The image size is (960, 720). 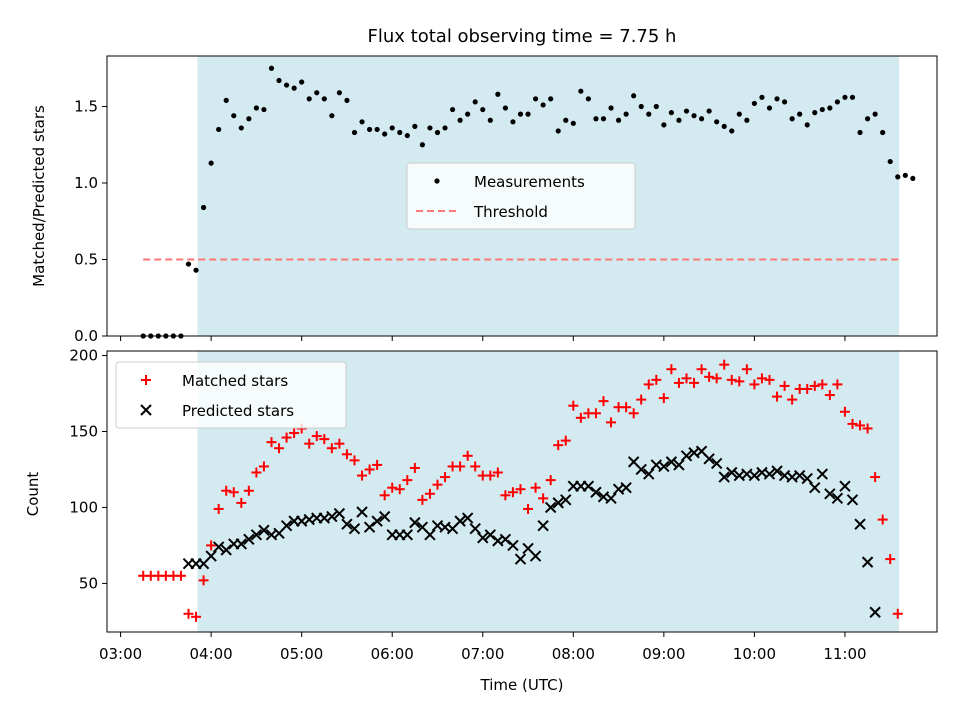 I want to click on bottom-ytick-label: 200, so click(x=83, y=356).